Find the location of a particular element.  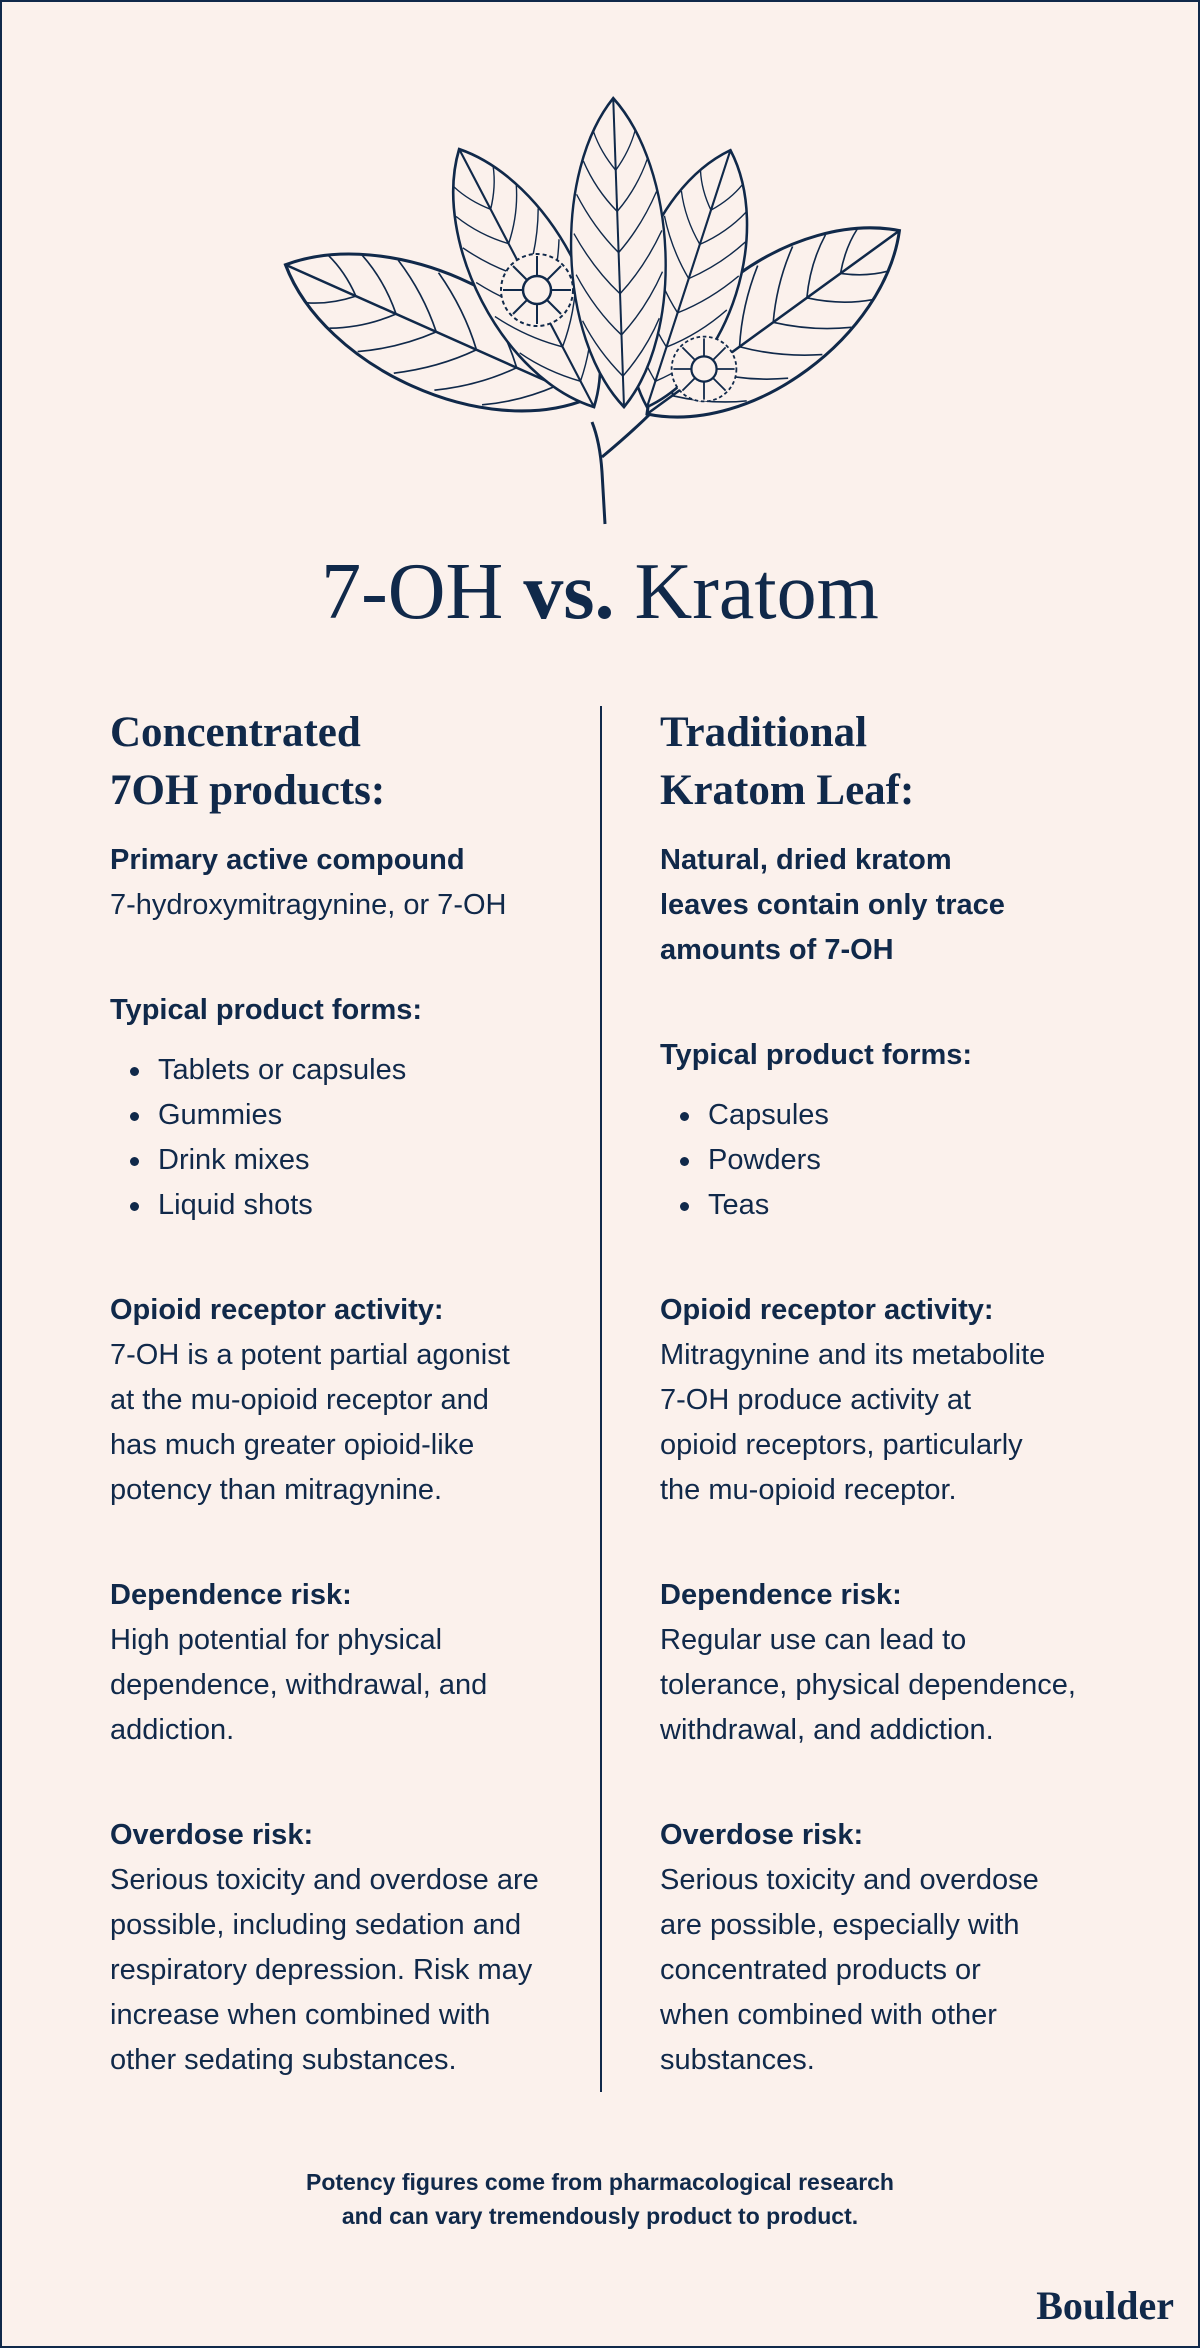

body-line: at the mu-opioid receptor and is located at coordinates (299, 1400).